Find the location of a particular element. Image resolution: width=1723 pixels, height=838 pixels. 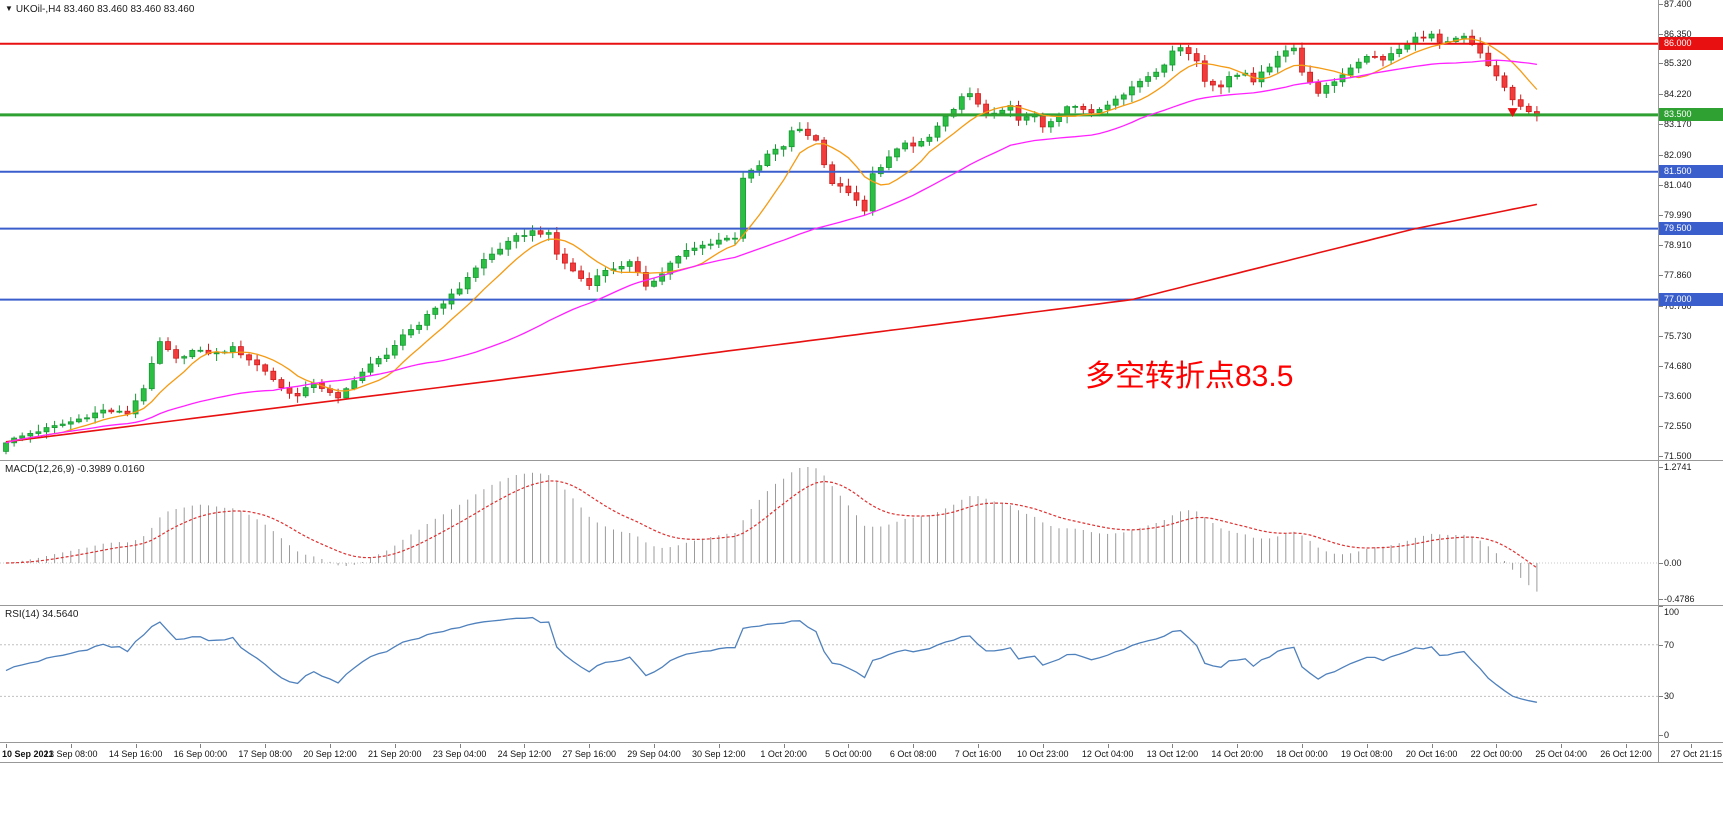

price-tag-86000: 86.000 is located at coordinates (1691, 44).